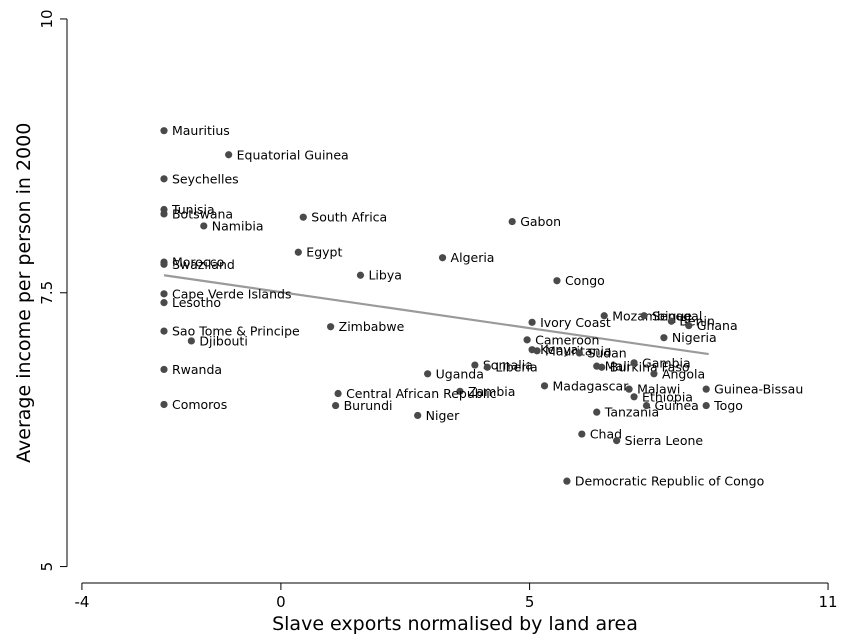 The height and width of the screenshot is (637, 844). Describe the element at coordinates (658, 389) in the screenshot. I see `point-label: Malawi` at that location.